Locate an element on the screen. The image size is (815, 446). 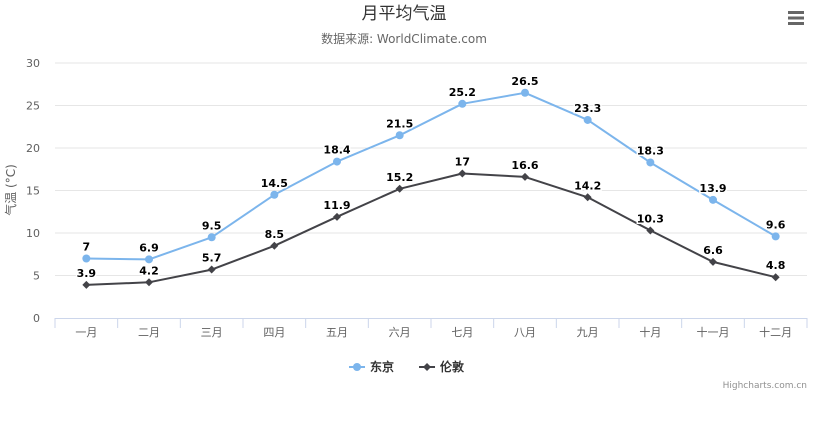
y-tick-label: 15 is located at coordinates (33, 191).